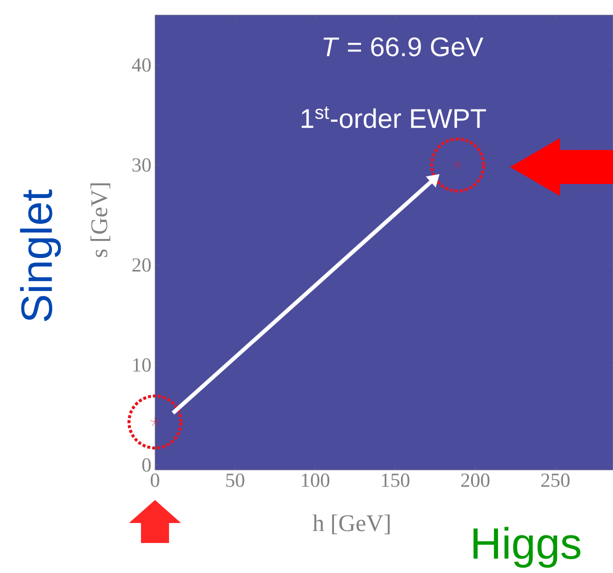 The height and width of the screenshot is (573, 613). What do you see at coordinates (141, 65) in the screenshot?
I see `y-tick-label: 40` at bounding box center [141, 65].